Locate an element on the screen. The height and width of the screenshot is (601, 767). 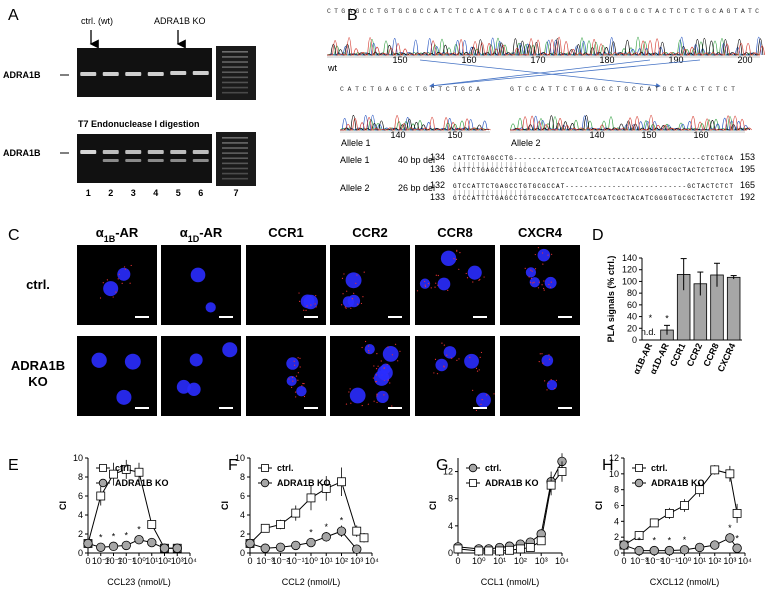
lane-number: 3 is located at coordinates (133, 193).